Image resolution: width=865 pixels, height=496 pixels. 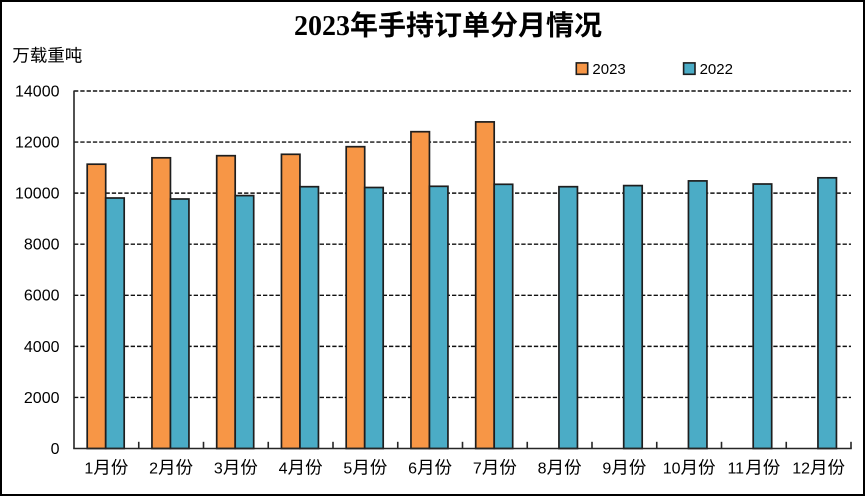 What do you see at coordinates (153, 469) in the screenshot?
I see `svg-text: 2` at bounding box center [153, 469].